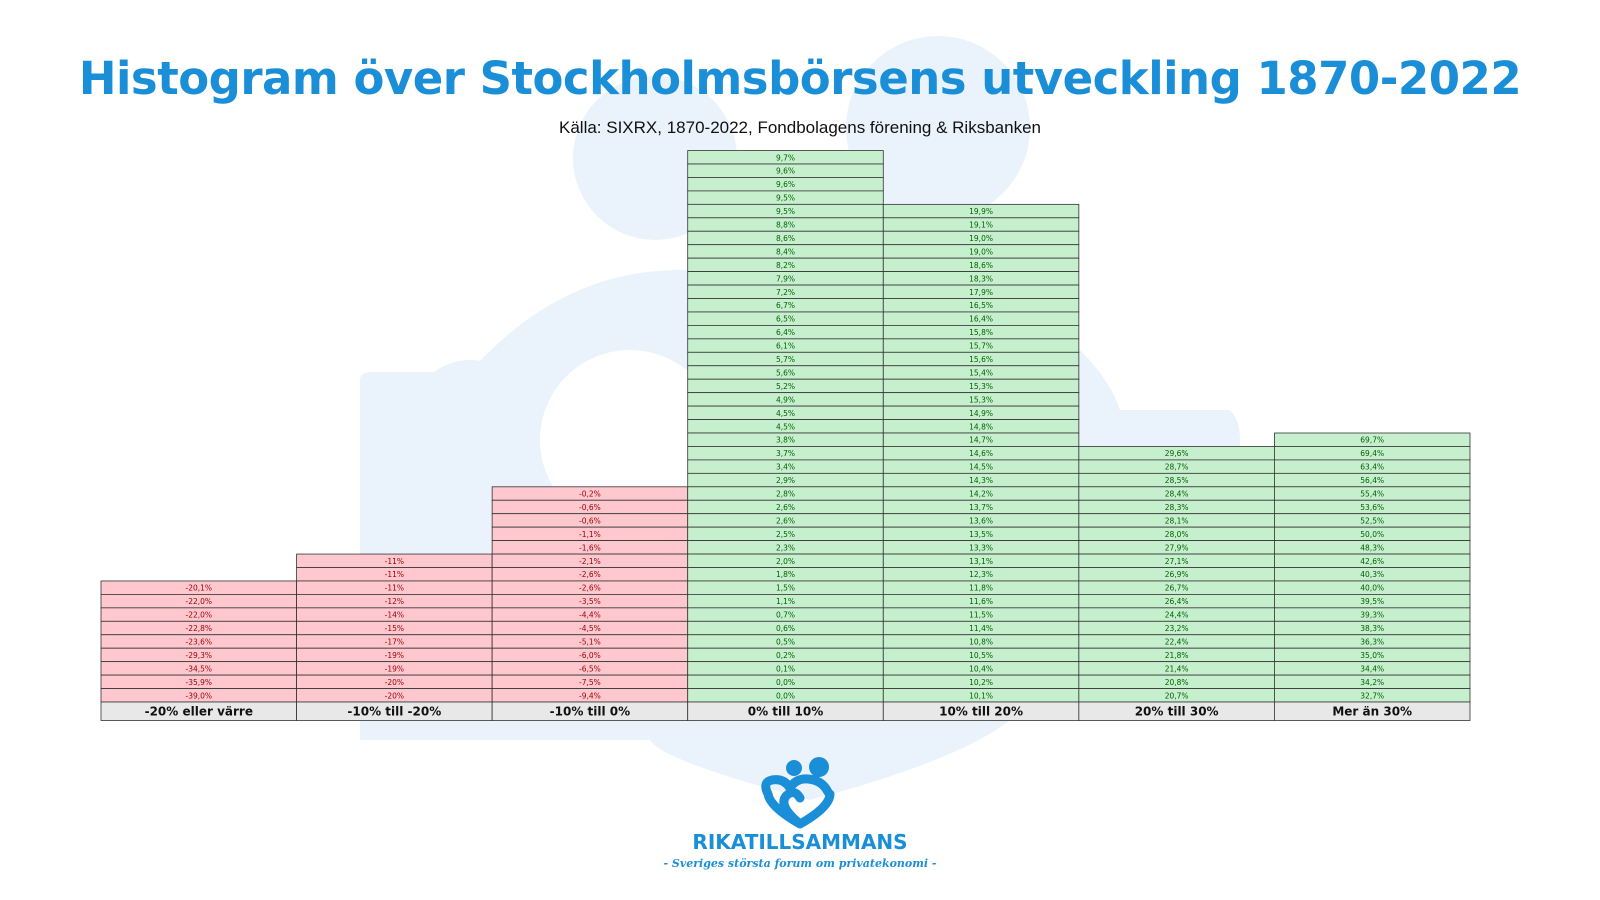 This screenshot has height=900, width=1600. I want to click on cell-value-label: 19,9%, so click(981, 211).